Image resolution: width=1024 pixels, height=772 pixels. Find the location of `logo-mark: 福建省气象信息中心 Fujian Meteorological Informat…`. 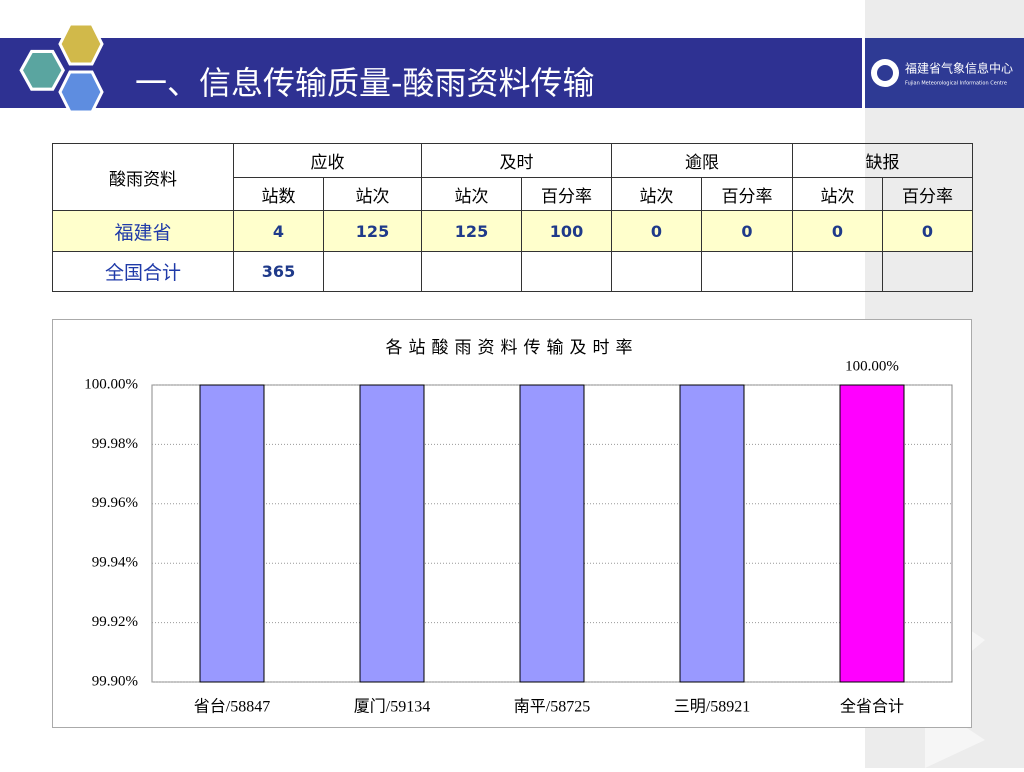

logo-mark: 福建省气象信息中心 Fujian Meteorological Informat… is located at coordinates (942, 73).